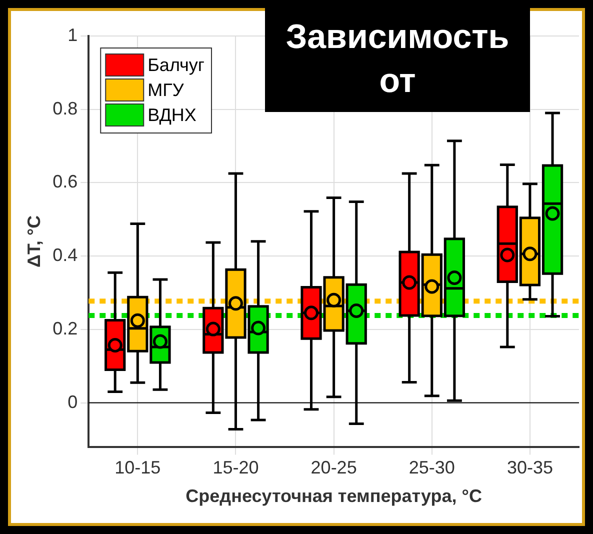 The height and width of the screenshot is (534, 593). Describe the element at coordinates (172, 114) in the screenshot. I see `legend-label: ВДНХ` at that location.